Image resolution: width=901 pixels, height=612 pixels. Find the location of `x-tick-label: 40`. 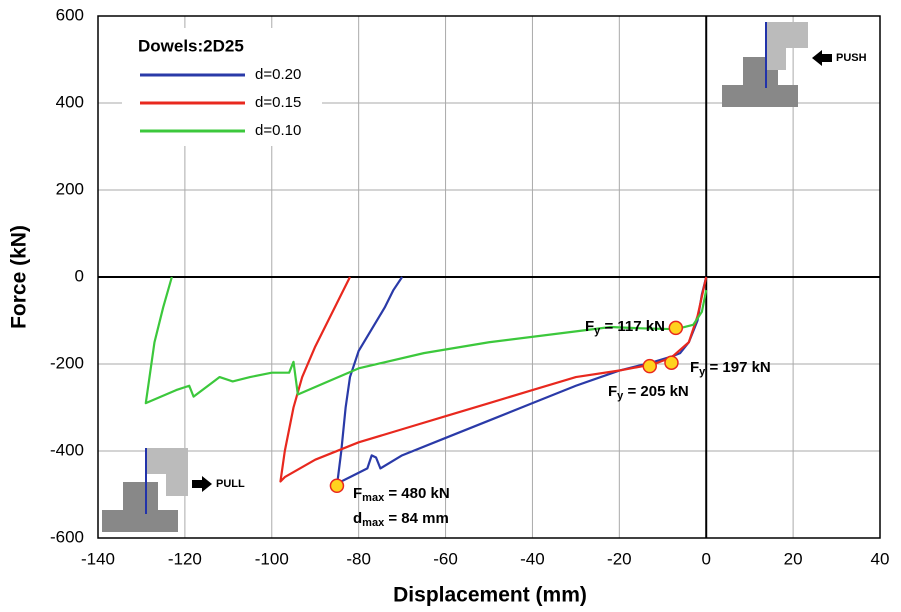

x-tick-label: 40 is located at coordinates (880, 558).